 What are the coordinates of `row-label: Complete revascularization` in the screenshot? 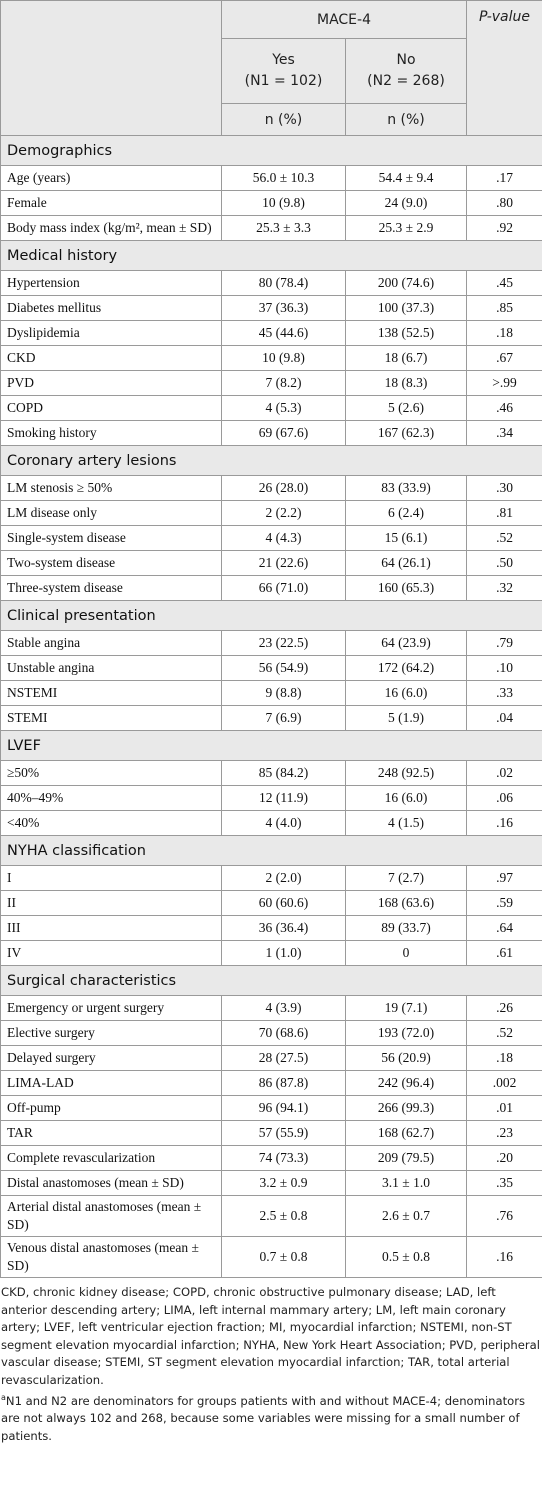 It's located at (111, 1158).